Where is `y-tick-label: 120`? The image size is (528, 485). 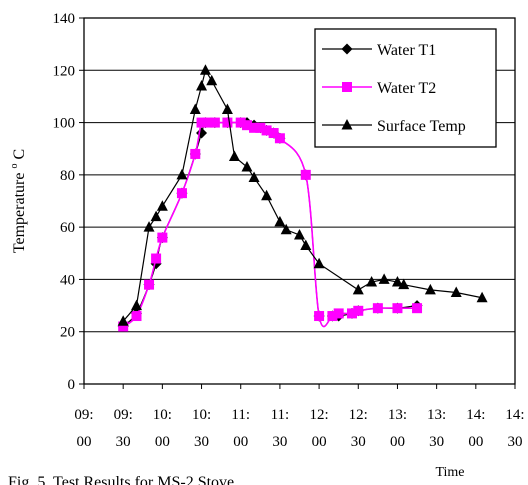
y-tick-label: 120 is located at coordinates (64, 71).